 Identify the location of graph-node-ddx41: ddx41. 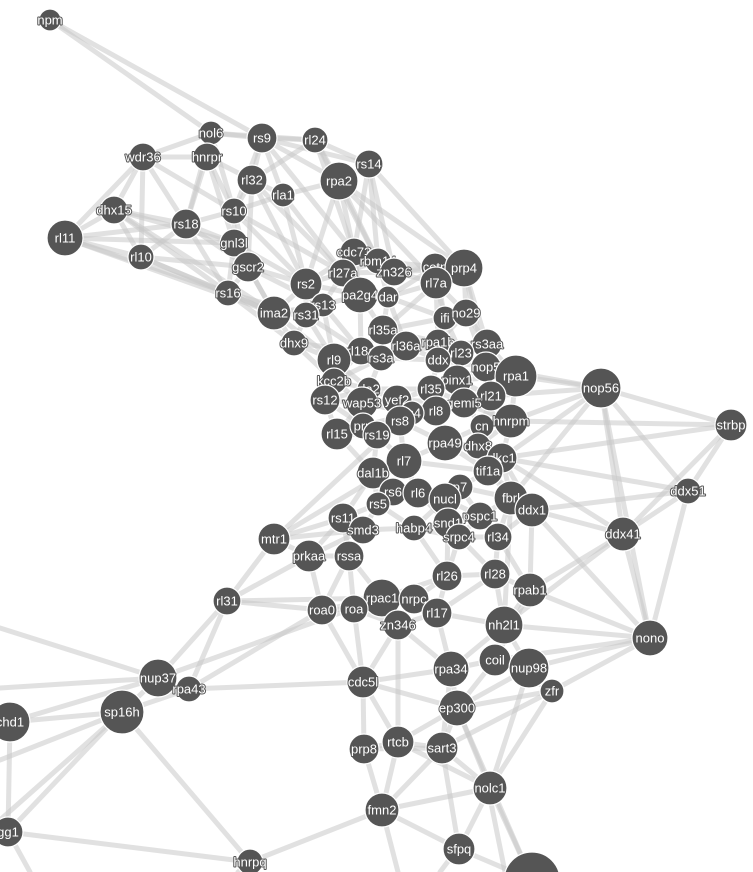
(623, 534).